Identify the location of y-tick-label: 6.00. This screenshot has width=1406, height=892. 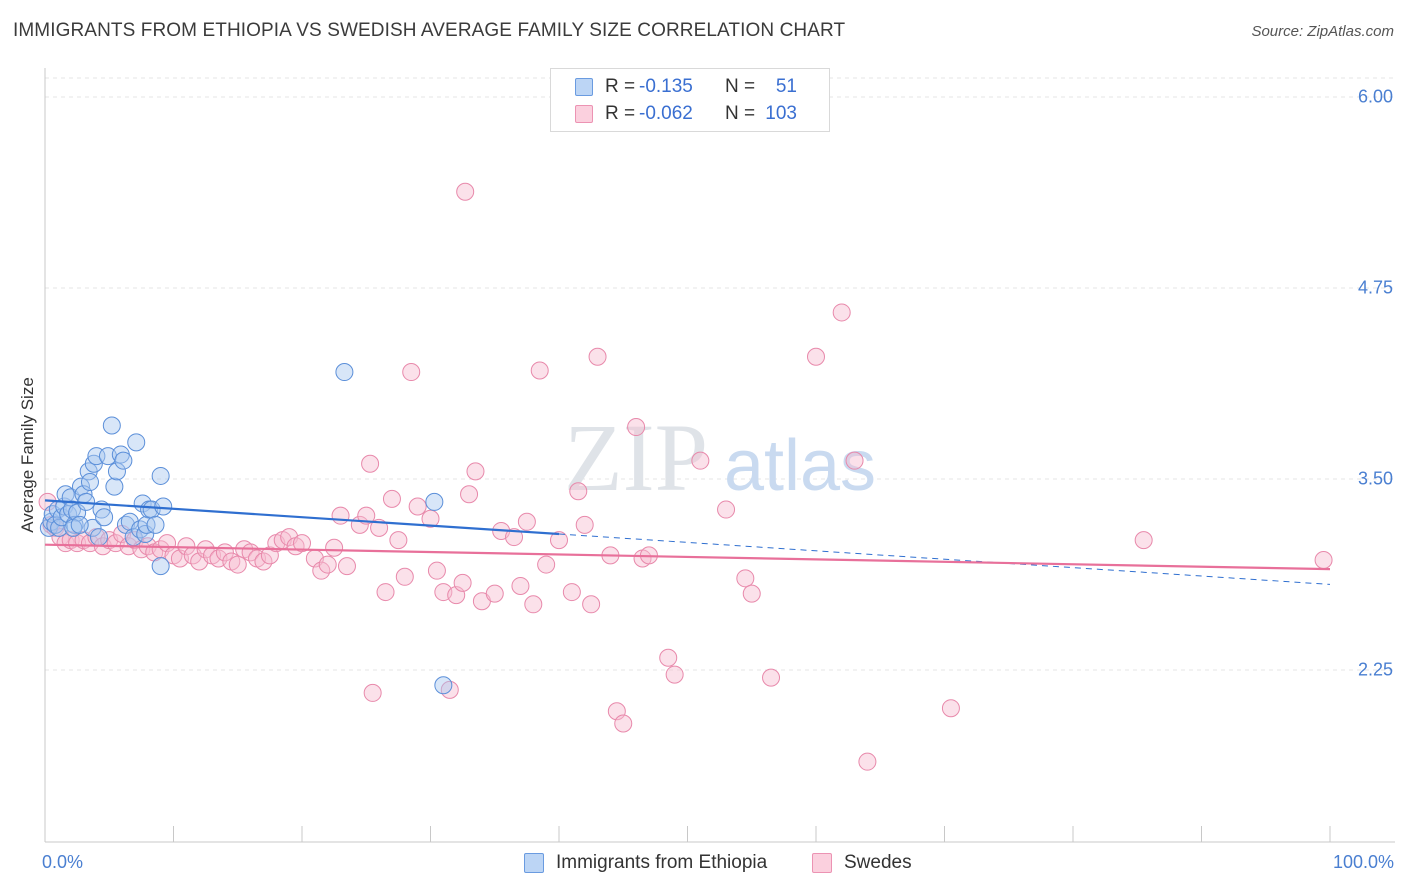
(1375, 96).